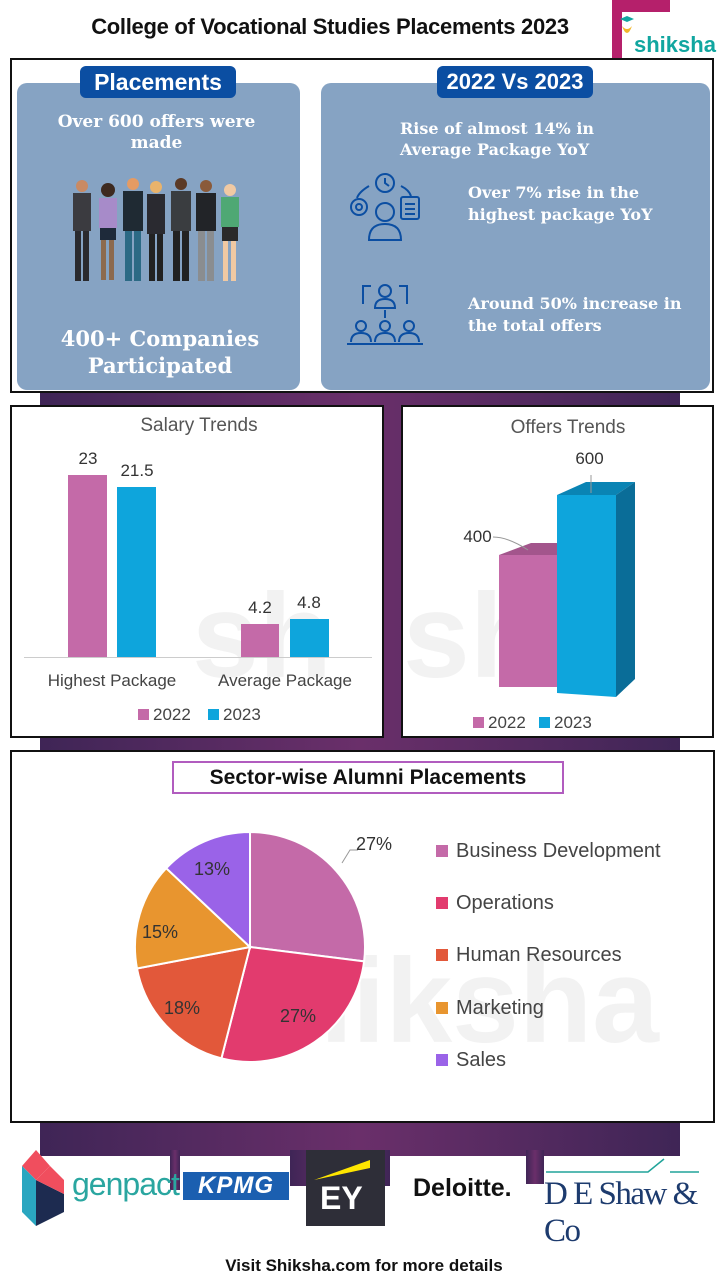 The width and height of the screenshot is (720, 1280). Describe the element at coordinates (563, 586) in the screenshot. I see `offers-3d-bars` at that location.